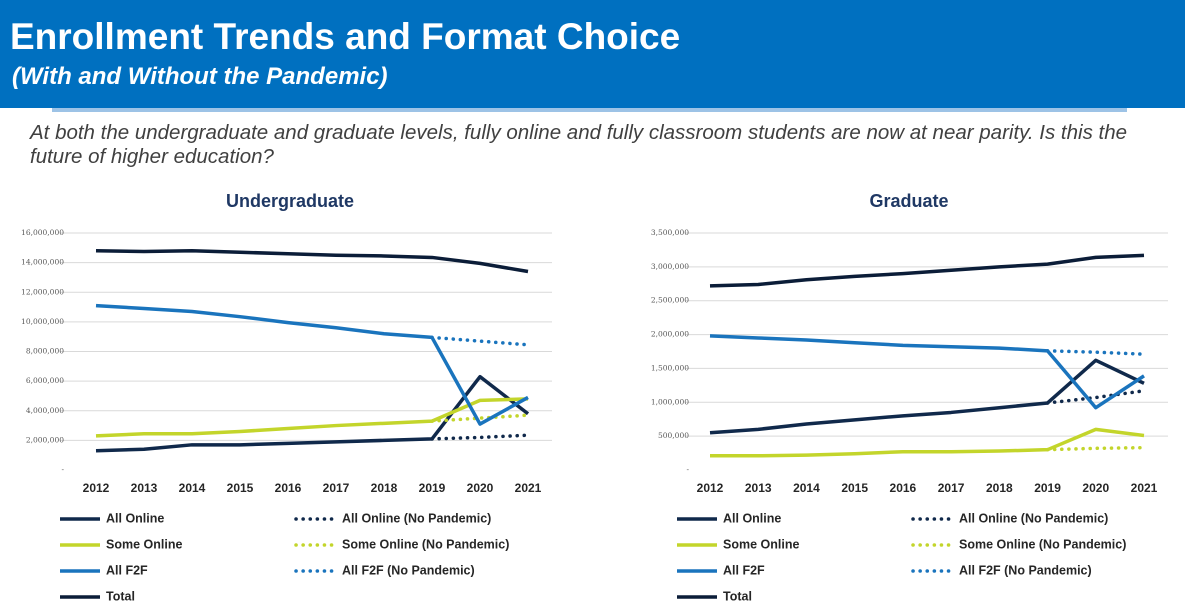 This screenshot has width=1185, height=615. What do you see at coordinates (290, 201) in the screenshot?
I see `chart-title: Undergraduate` at bounding box center [290, 201].